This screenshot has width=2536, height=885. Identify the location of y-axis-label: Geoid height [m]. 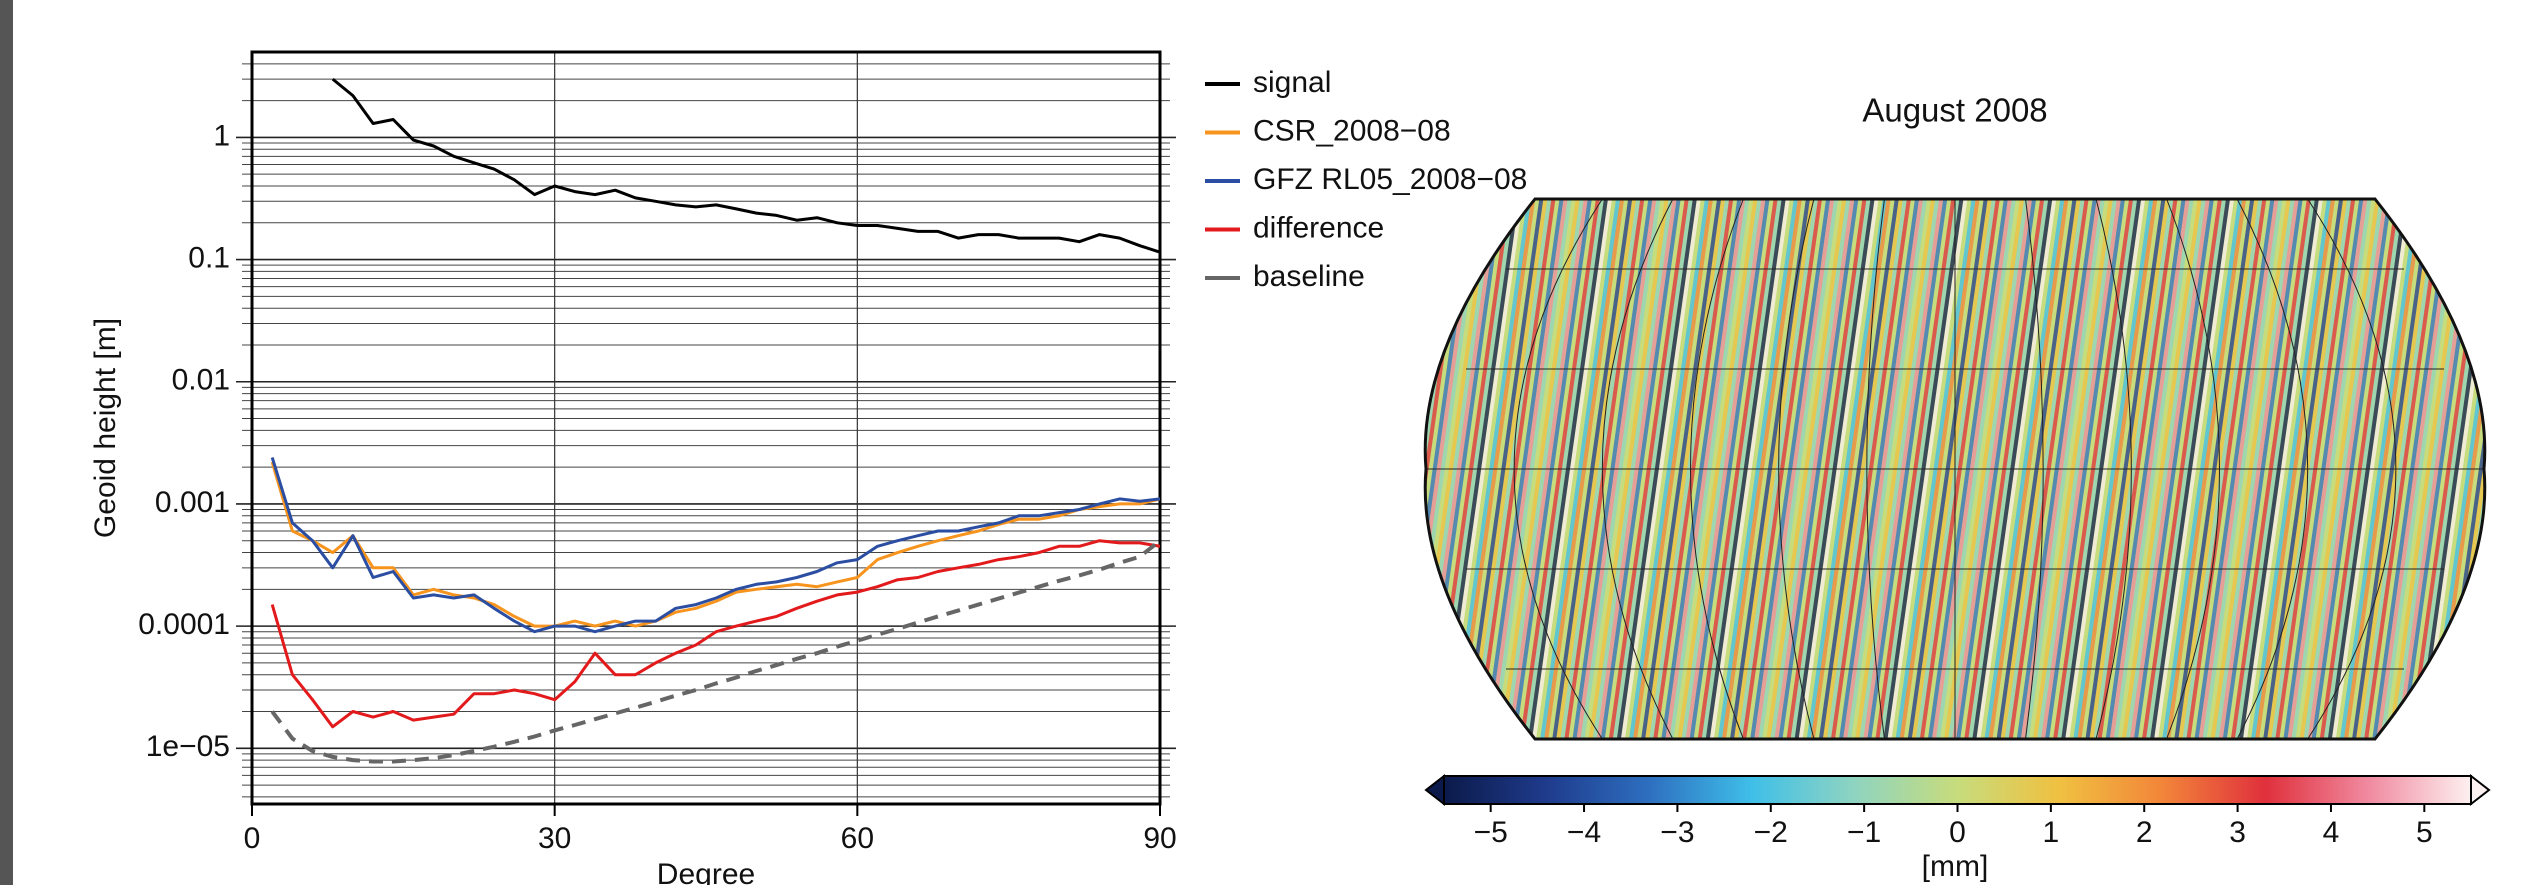
(105, 428).